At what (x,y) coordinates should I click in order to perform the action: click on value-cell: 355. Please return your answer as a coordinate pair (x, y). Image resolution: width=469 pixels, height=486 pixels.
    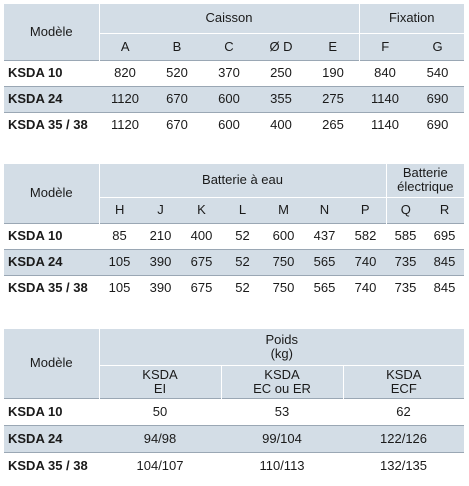
    Looking at the image, I should click on (281, 99).